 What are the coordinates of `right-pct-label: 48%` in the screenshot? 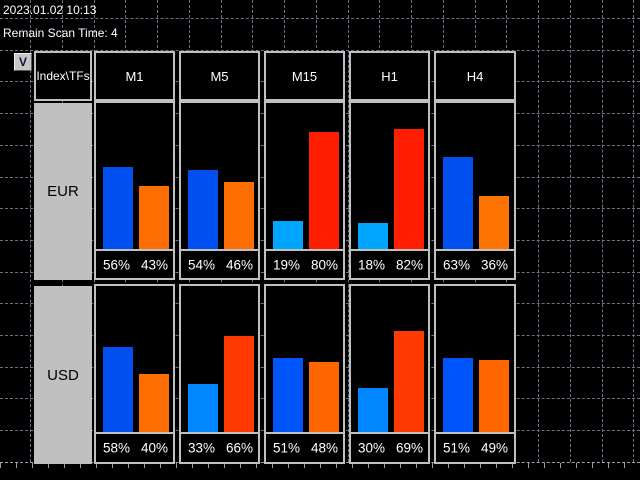 It's located at (324, 448).